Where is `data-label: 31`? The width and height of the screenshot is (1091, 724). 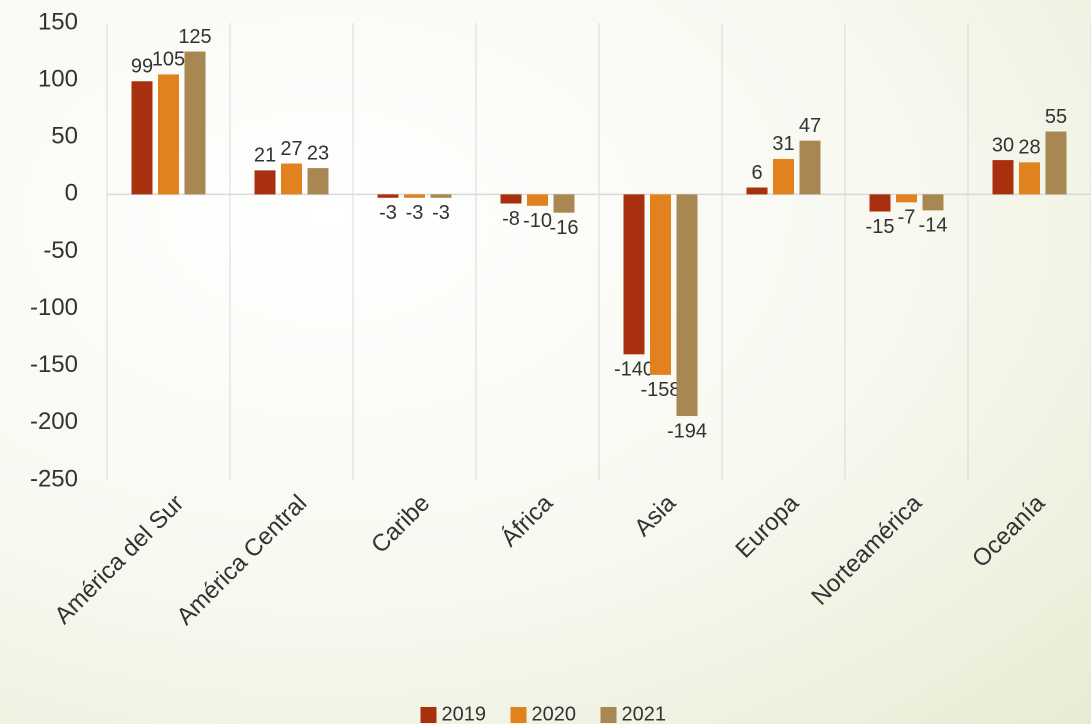 data-label: 31 is located at coordinates (783, 144).